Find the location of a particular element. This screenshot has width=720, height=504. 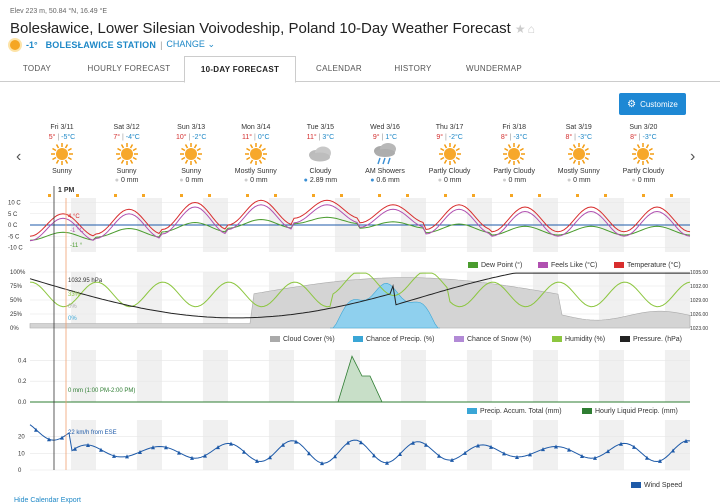

day-low: 3°C is located at coordinates (328, 137).